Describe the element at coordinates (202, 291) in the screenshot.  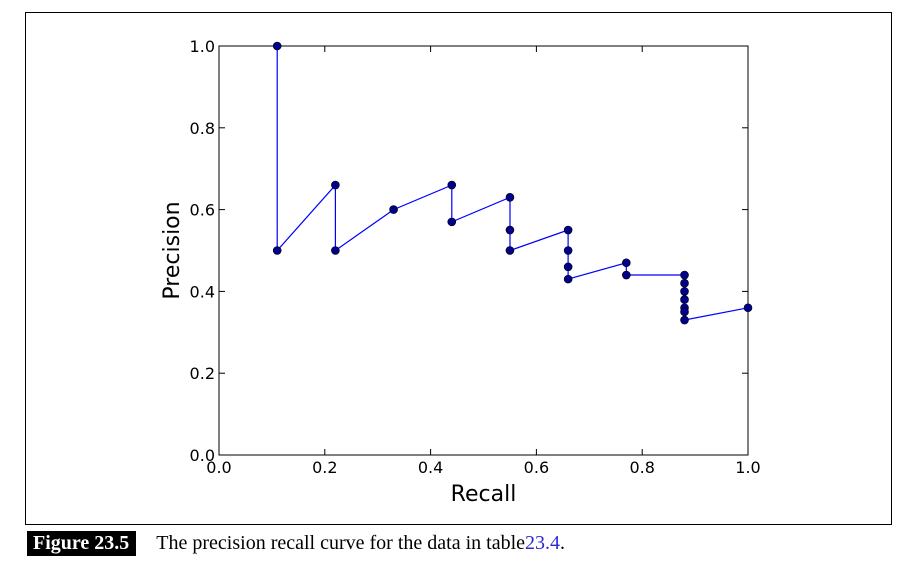
I see `y-tick-label: 0.4` at that location.